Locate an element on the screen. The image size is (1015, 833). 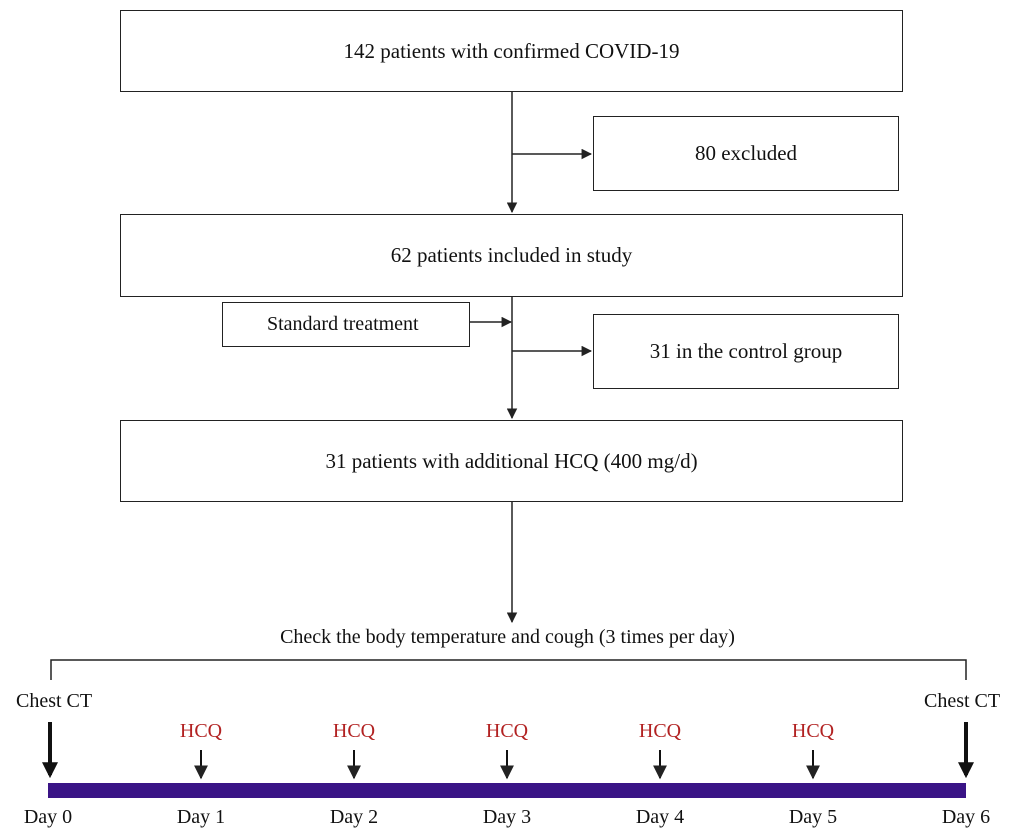
control-group-label: 31 in the control group is located at coordinates (746, 351).